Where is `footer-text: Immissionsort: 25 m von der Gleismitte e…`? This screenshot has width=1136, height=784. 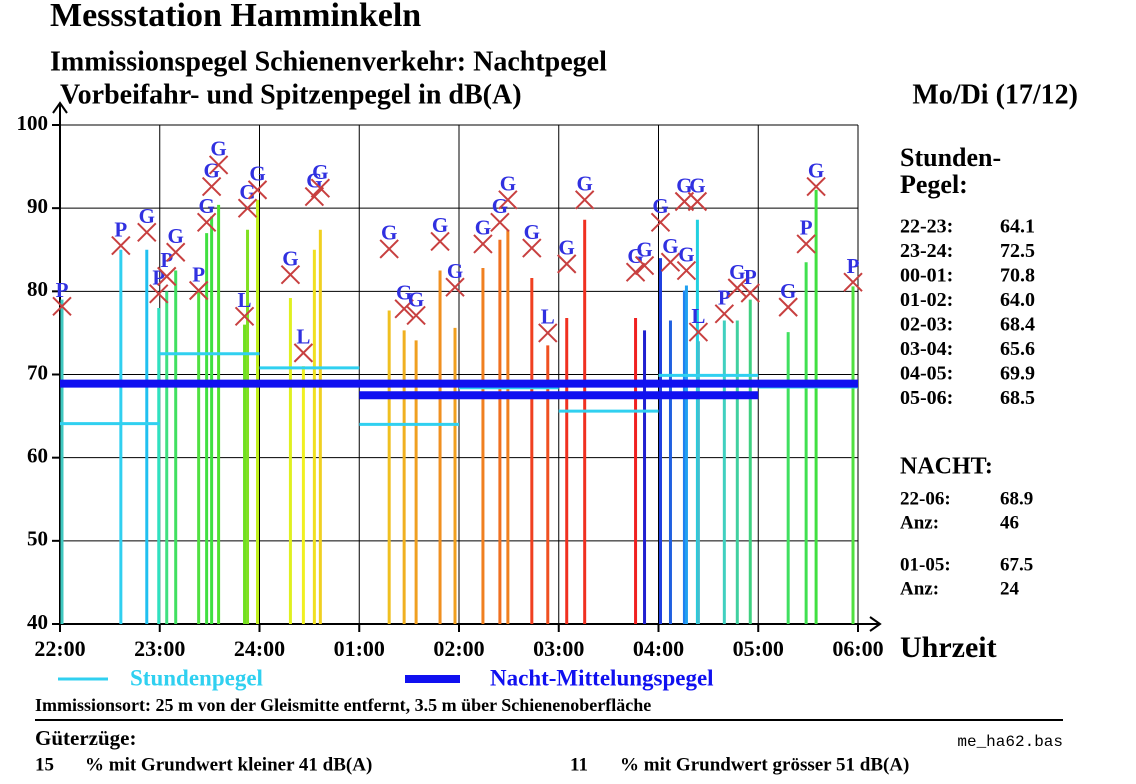 footer-text: Immissionsort: 25 m von der Gleismitte e… is located at coordinates (343, 705).